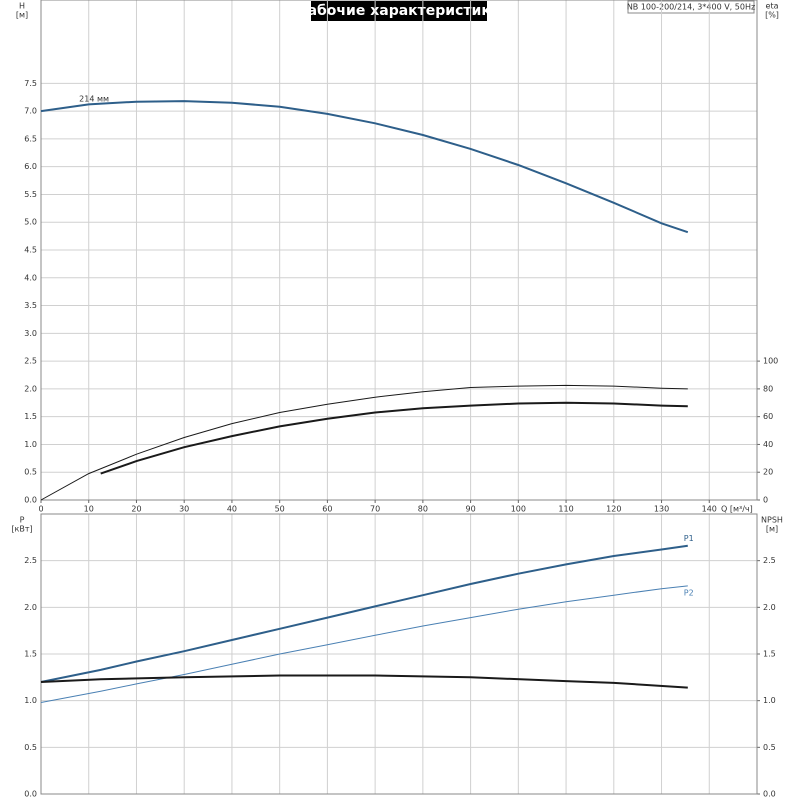 This screenshot has width=800, height=800. I want to click on y2-tick-label: 100, so click(770, 361).